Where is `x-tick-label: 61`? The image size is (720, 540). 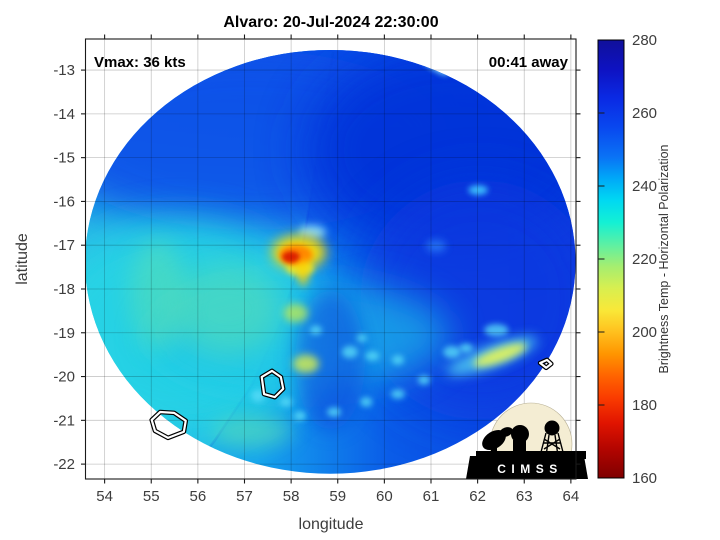
x-tick-label: 61 is located at coordinates (431, 496).